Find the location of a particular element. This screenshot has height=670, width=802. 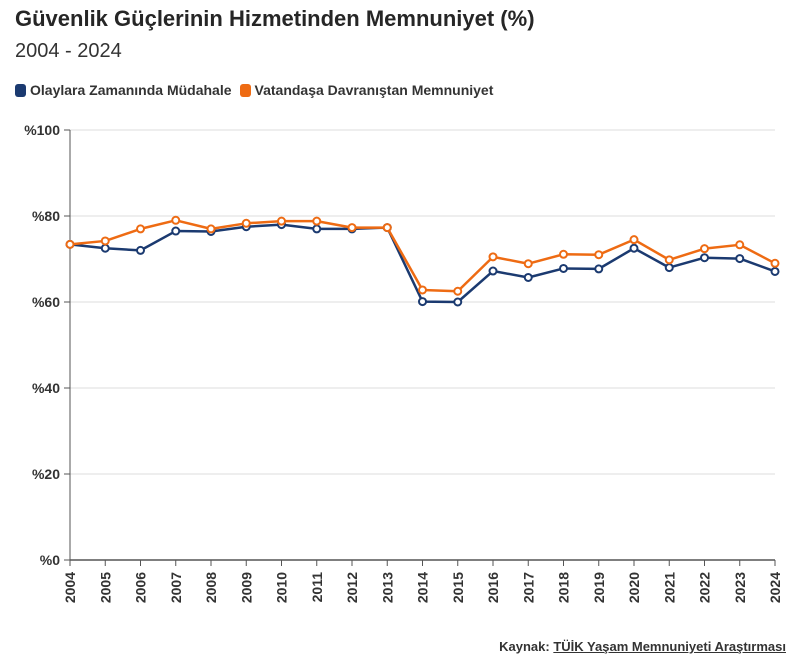

x-tick-label: 2020 is located at coordinates (634, 587).